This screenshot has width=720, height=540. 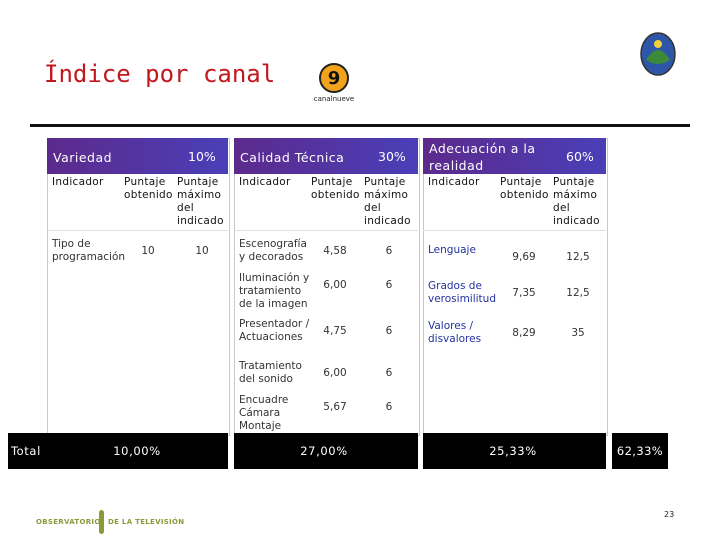 I want to click on indicator-name: Tratamiento del sonido, so click(x=270, y=372).